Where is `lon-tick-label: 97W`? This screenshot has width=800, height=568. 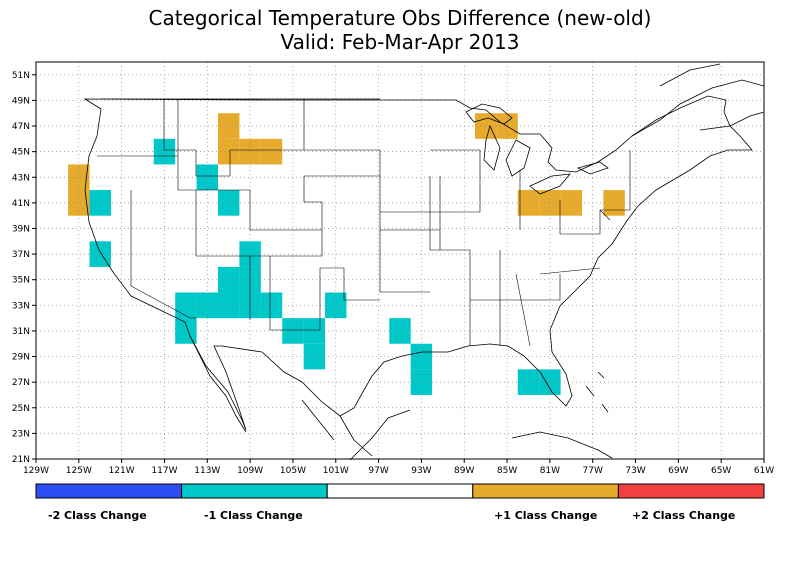
lon-tick-label: 97W is located at coordinates (378, 471).